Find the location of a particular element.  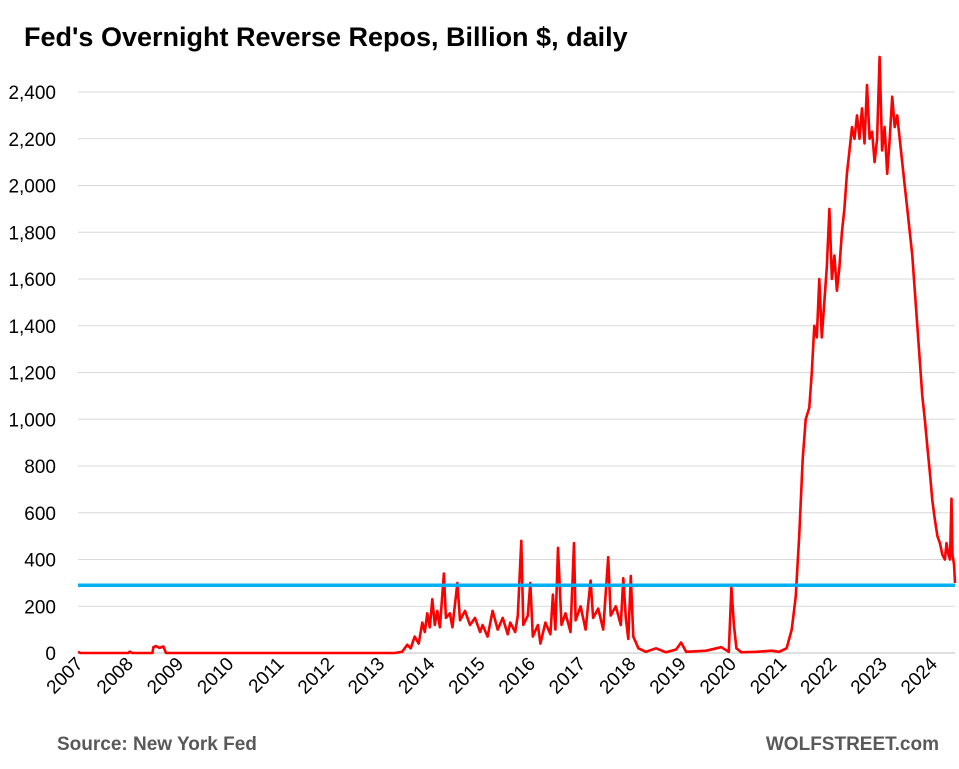

x-tick-label: 2016 is located at coordinates (517, 676).